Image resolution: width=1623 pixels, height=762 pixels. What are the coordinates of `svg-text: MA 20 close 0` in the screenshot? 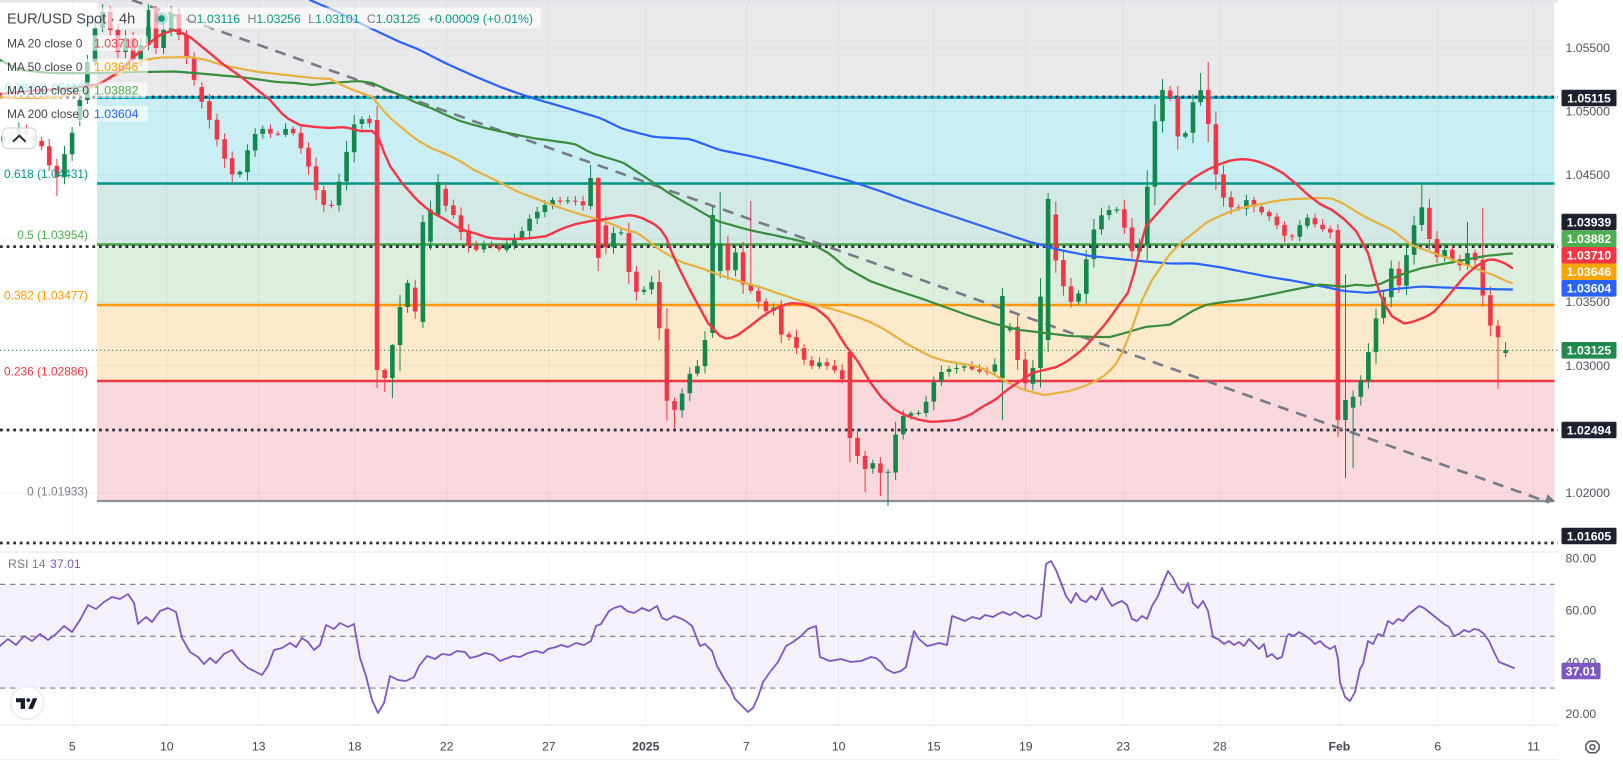 It's located at (45, 43).